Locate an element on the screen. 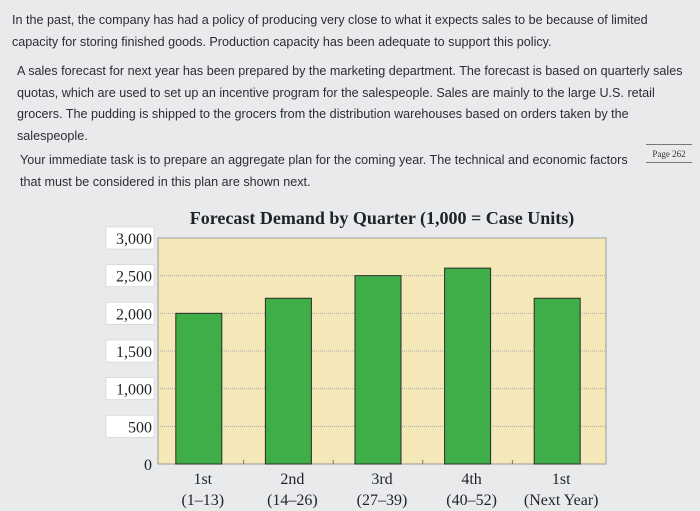 The height and width of the screenshot is (511, 700). page-reference: Page 262 is located at coordinates (669, 153).